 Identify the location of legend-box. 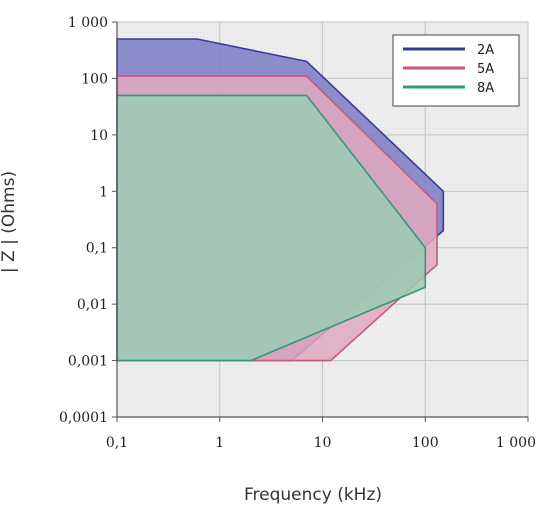
(456, 70).